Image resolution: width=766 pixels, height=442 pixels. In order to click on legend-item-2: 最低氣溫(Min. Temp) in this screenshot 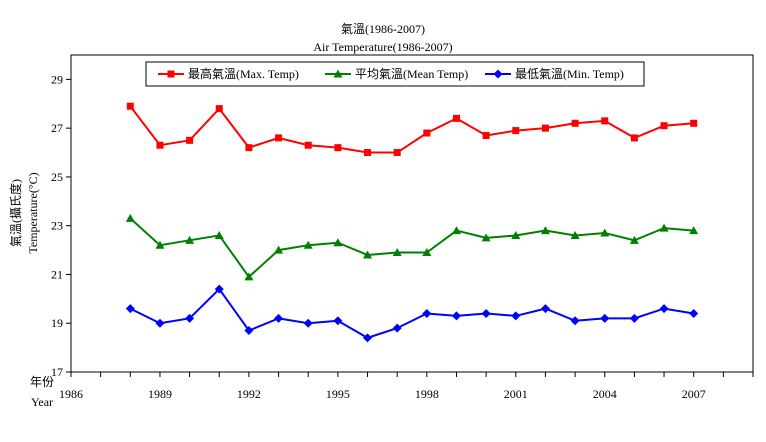, I will do `click(554, 74)`.